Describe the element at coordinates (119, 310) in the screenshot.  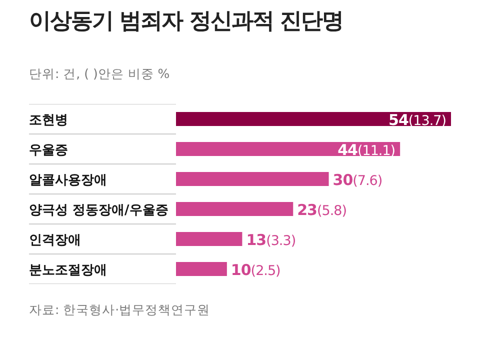
I see `text: 자료: 한국형사·법무정책연구원` at that location.